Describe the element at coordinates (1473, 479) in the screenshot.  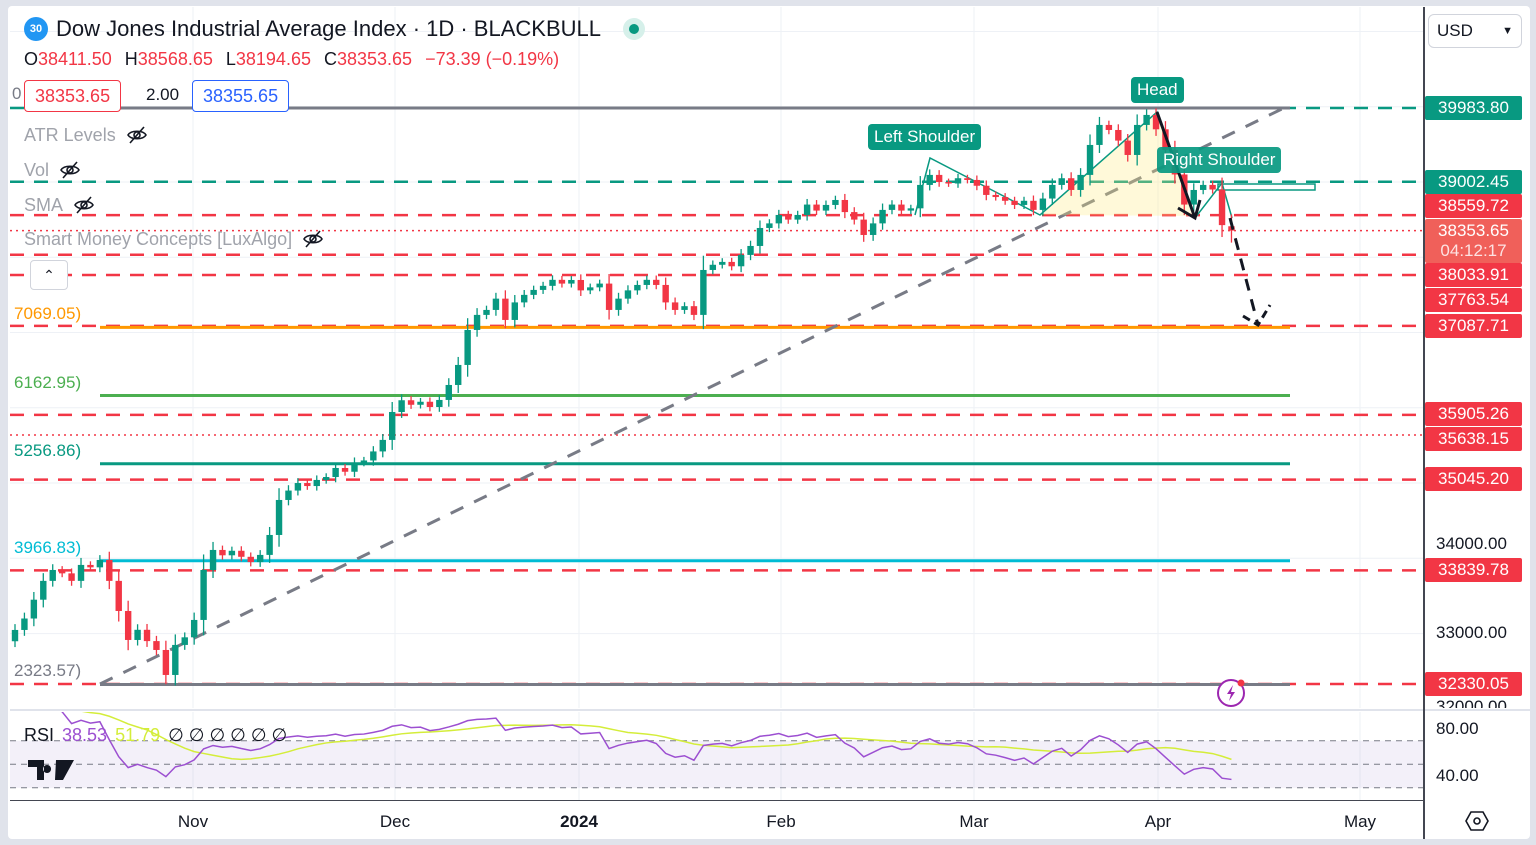
I see `price-label: 35045.20` at that location.